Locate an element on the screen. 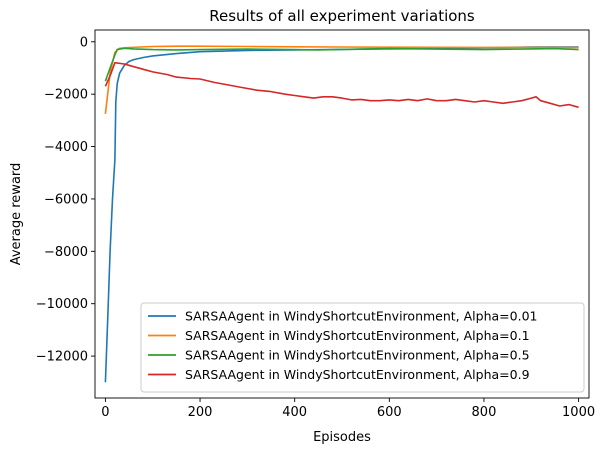 The width and height of the screenshot is (601, 453). y-axis-ticks: 0 −2000 −4000 −6000 −8000 −10000 −12000 is located at coordinates (65, 200).